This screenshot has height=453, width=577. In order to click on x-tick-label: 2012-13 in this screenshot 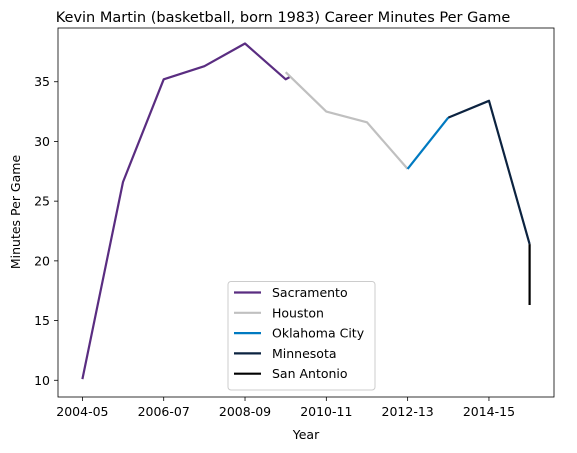, I will do `click(408, 411)`.